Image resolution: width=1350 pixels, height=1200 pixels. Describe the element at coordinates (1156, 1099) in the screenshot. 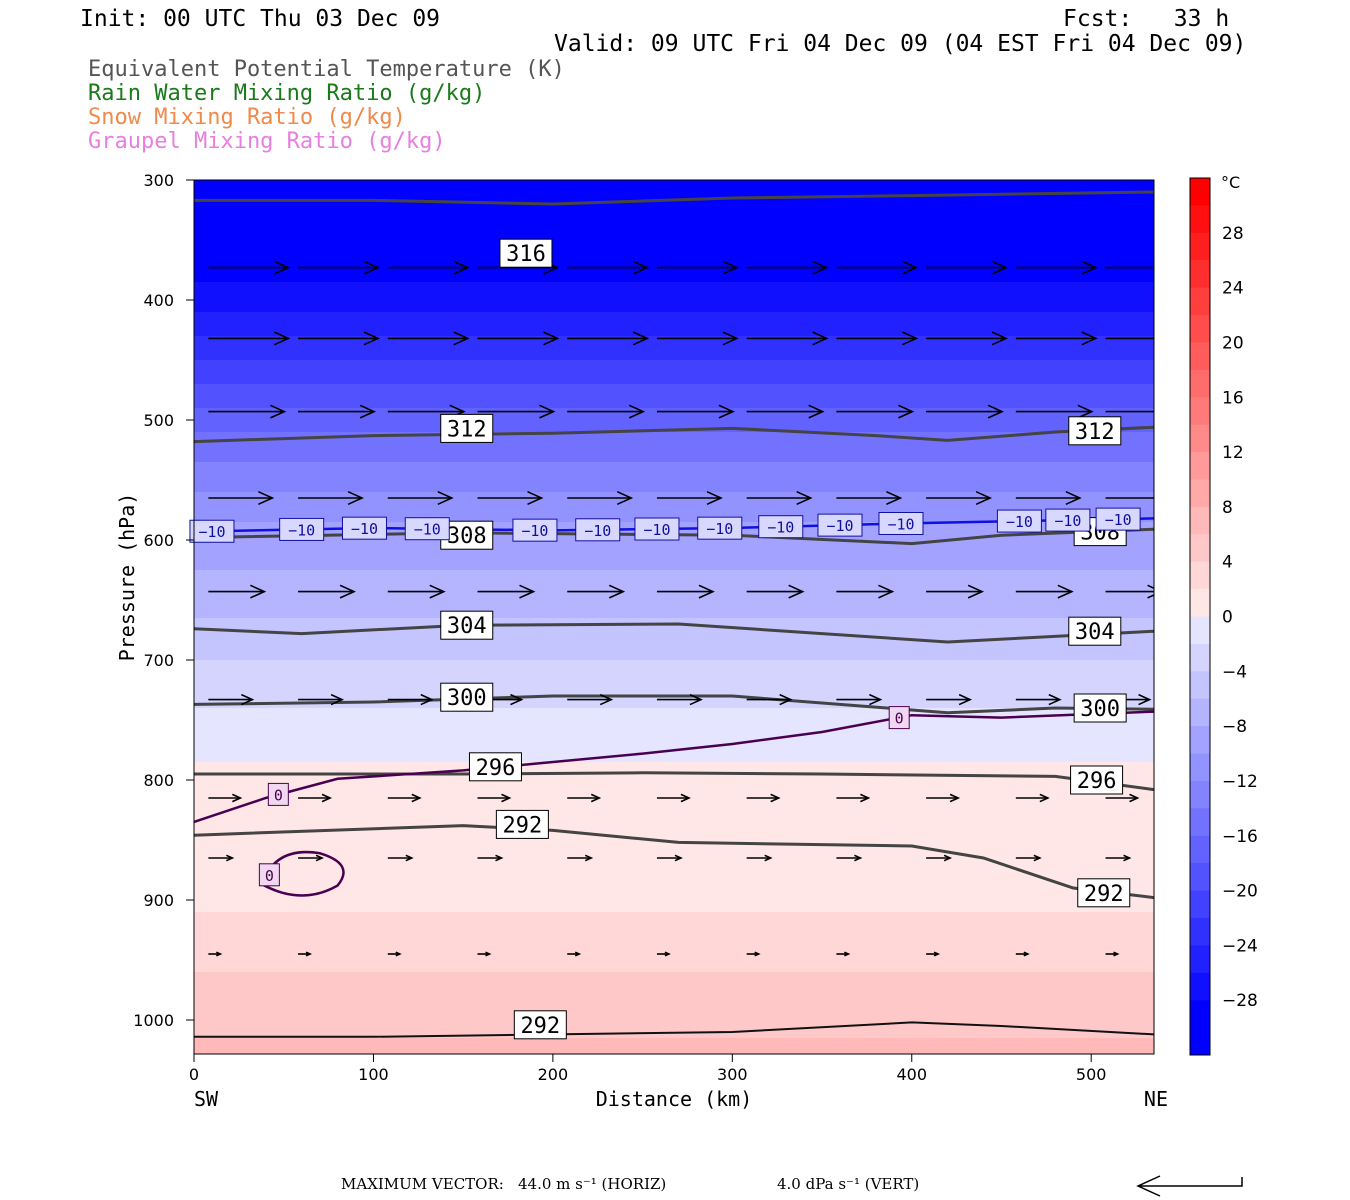

I see `x-end-label-ne: NE` at that location.